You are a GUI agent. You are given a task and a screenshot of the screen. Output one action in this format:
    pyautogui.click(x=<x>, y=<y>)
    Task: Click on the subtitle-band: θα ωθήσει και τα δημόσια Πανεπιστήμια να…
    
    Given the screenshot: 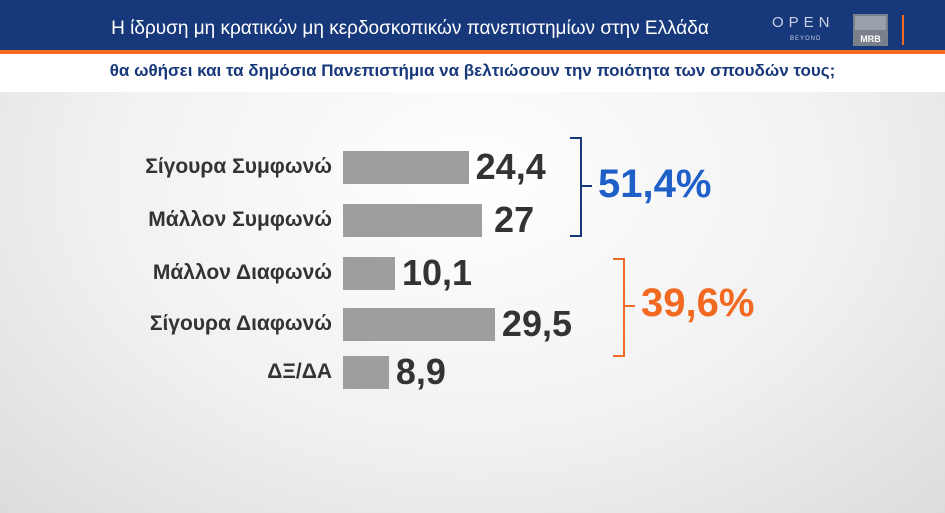 What is the action you would take?
    pyautogui.click(x=472, y=73)
    